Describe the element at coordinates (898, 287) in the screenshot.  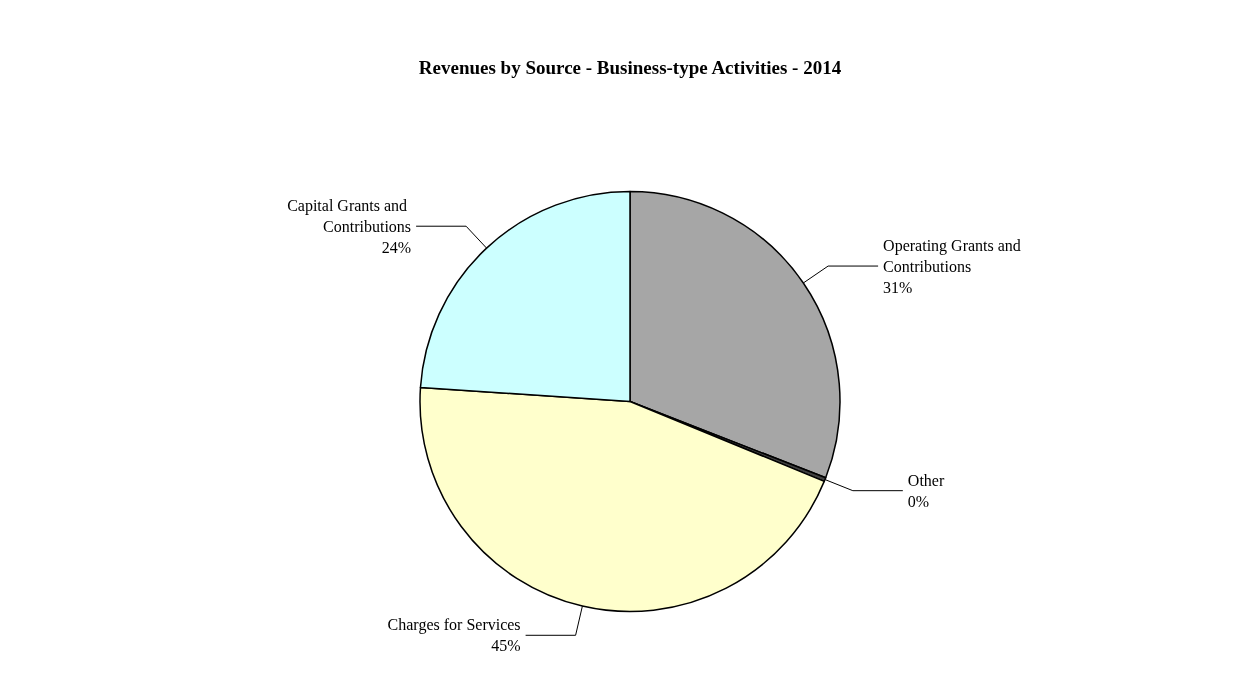
I see `data-label: 31%` at that location.